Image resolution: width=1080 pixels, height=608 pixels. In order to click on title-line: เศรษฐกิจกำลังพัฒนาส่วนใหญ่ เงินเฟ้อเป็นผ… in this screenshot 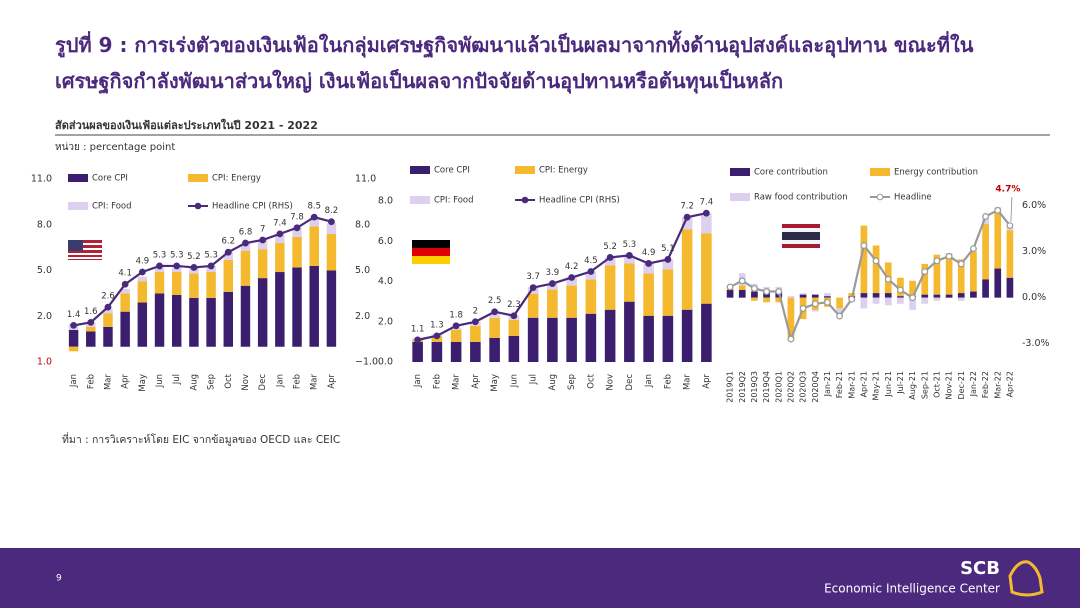, I will do `click(419, 81)`.